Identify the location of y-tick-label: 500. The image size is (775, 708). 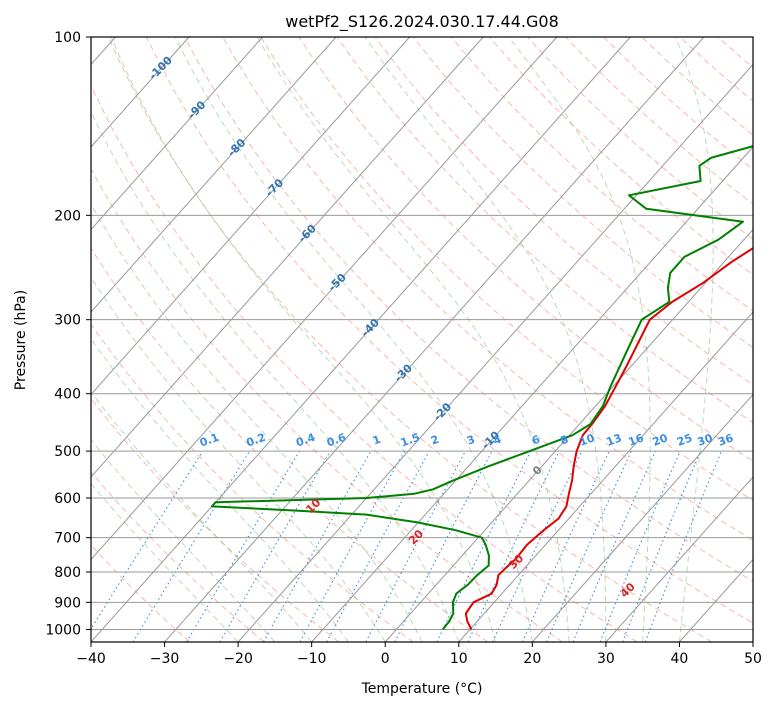
(67, 452).